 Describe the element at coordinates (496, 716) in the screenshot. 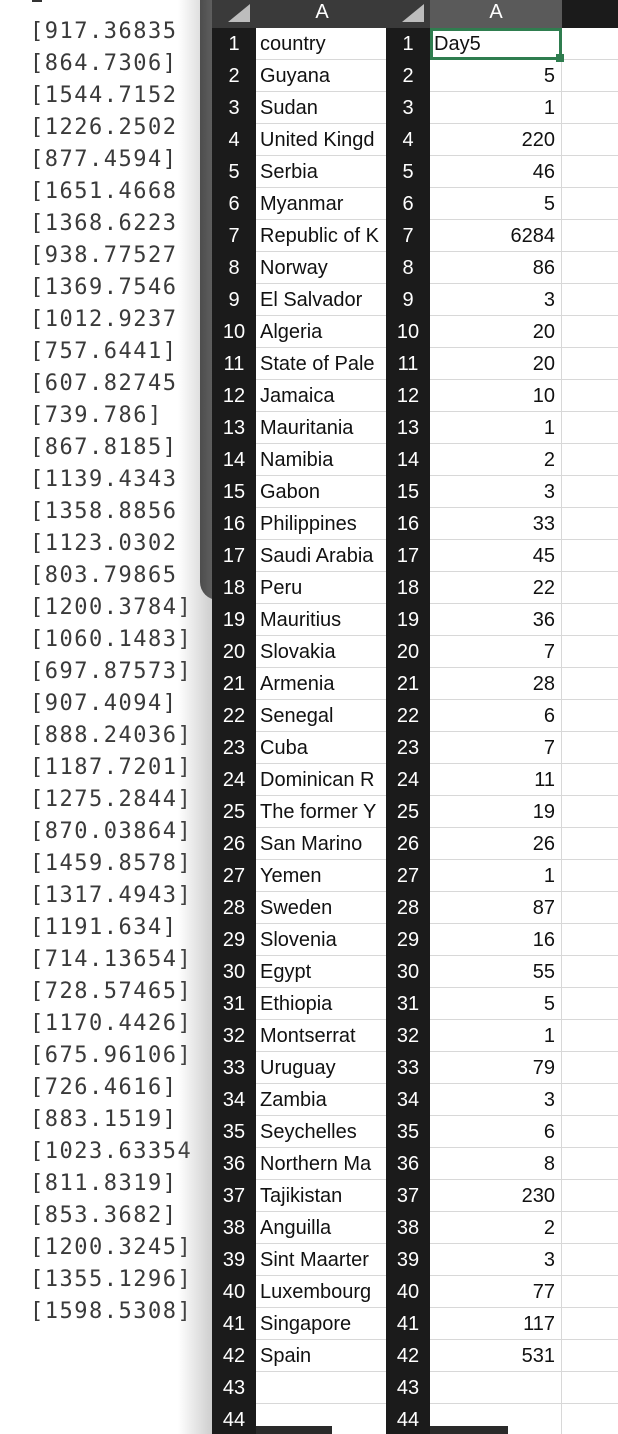

I see `cell: 6` at that location.